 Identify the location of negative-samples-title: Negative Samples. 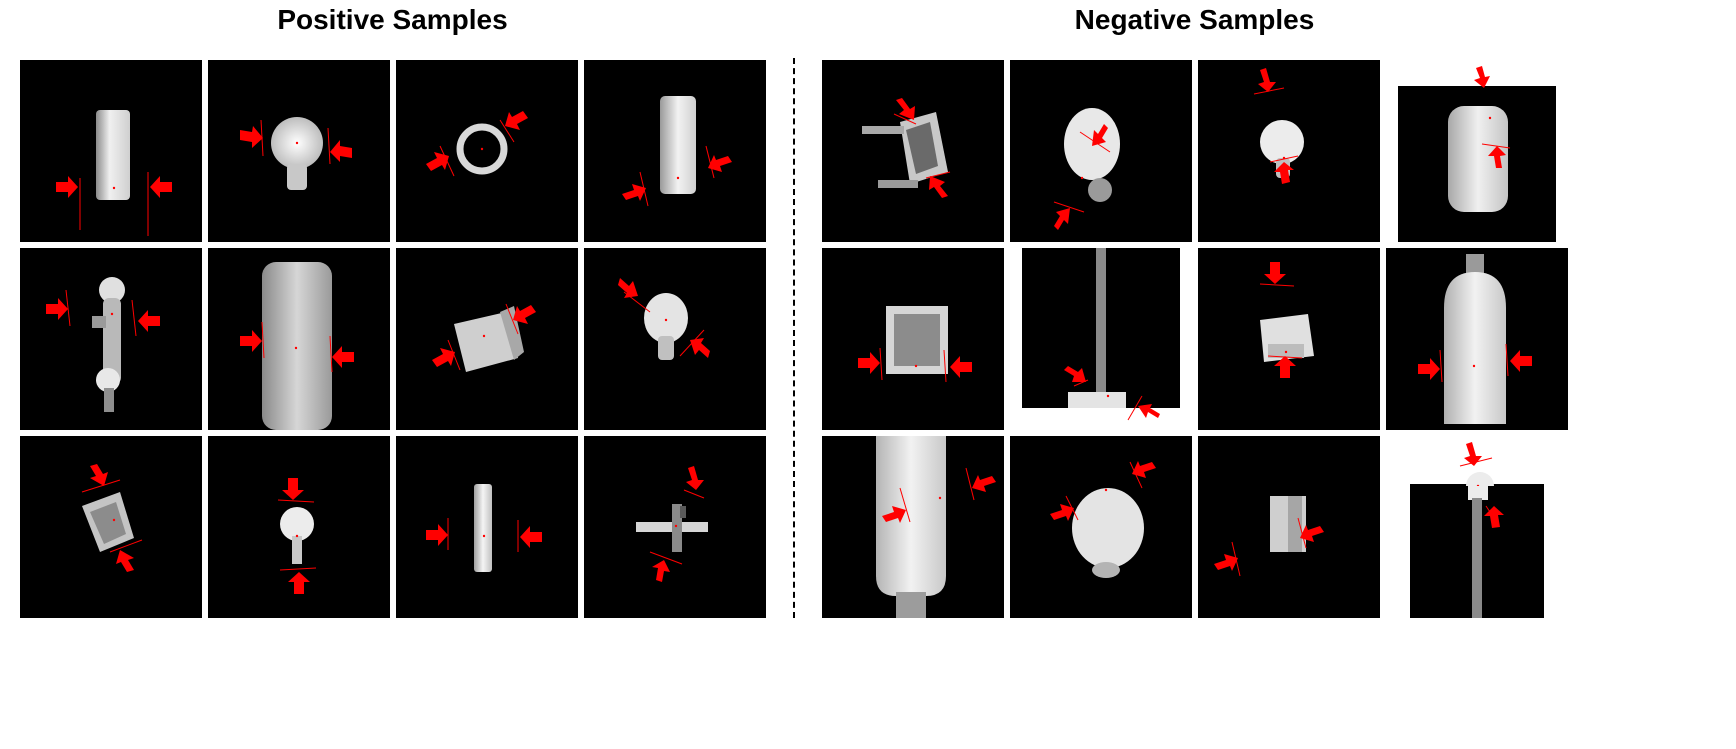
(1194, 19).